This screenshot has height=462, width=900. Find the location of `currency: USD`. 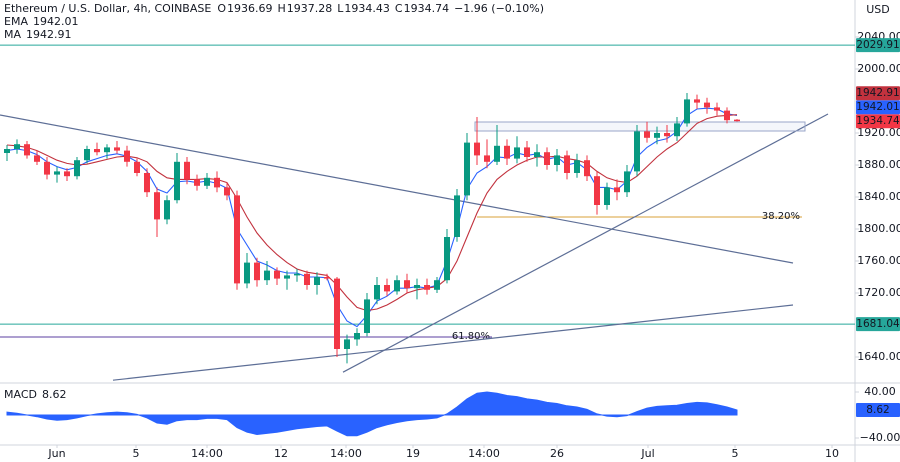

currency: USD is located at coordinates (878, 9).